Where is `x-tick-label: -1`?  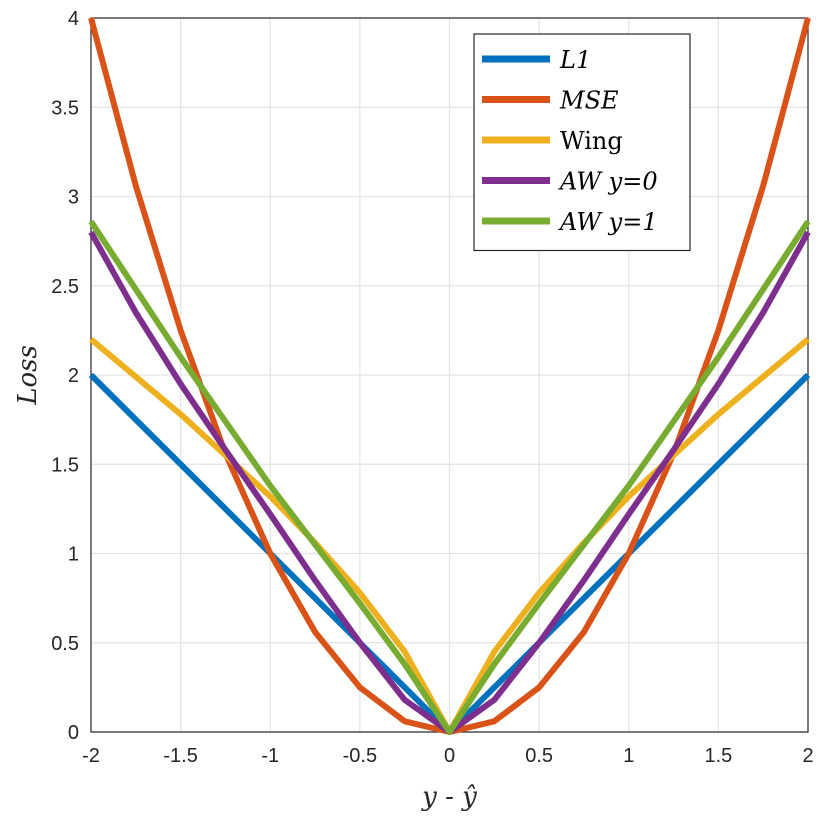 x-tick-label: -1 is located at coordinates (270, 756).